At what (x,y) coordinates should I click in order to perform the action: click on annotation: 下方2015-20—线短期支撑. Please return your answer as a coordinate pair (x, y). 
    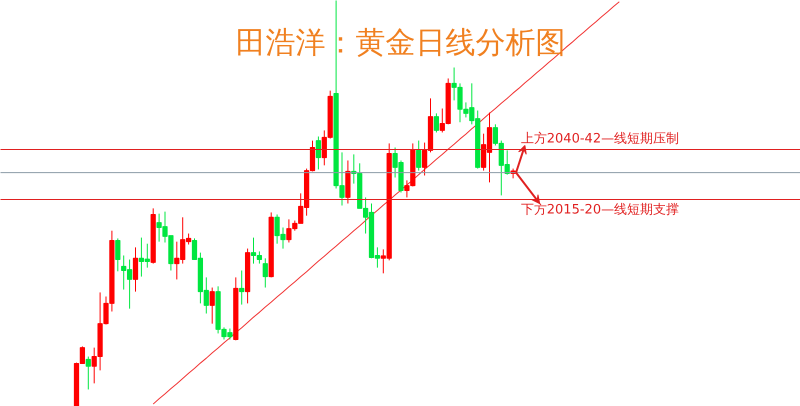
    Looking at the image, I should click on (600, 209).